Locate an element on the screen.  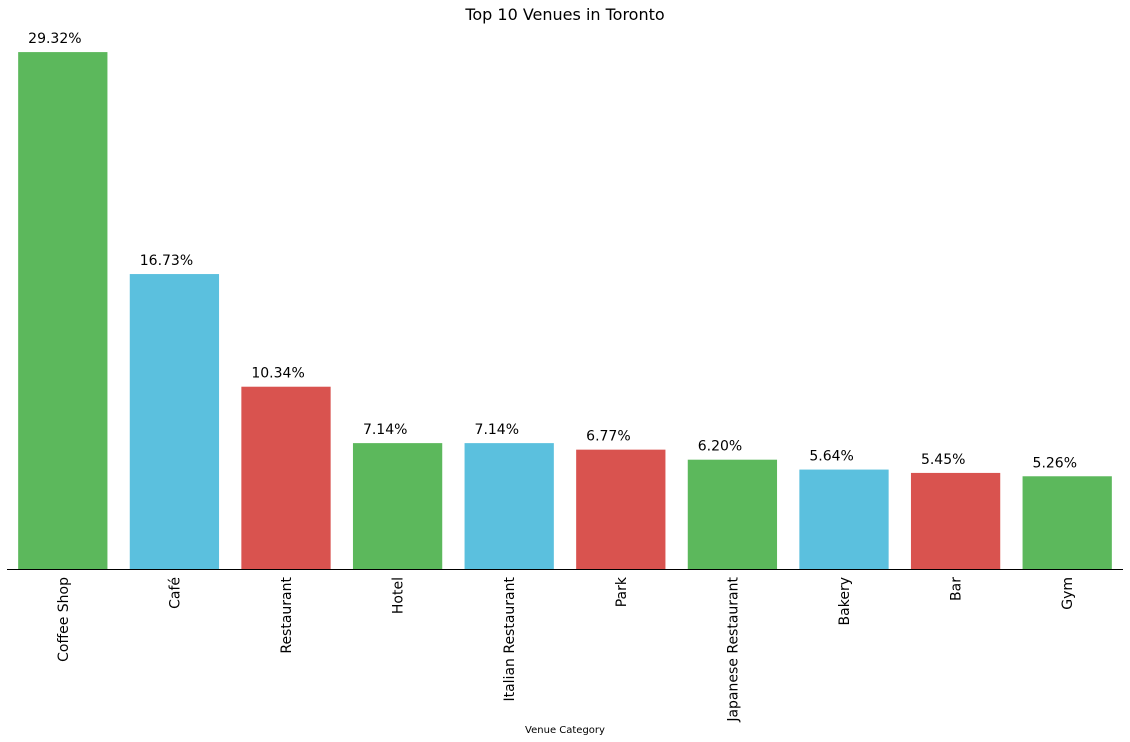
value-label-bakery: 5.64% is located at coordinates (831, 457).